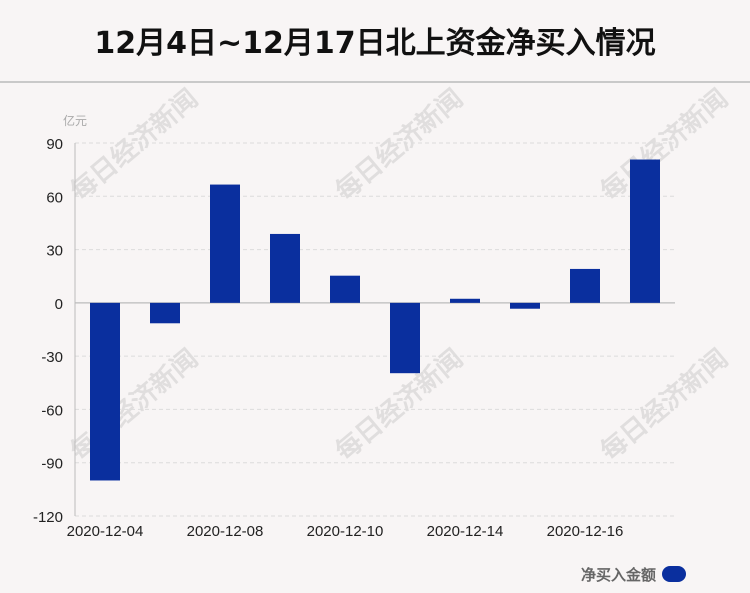 Image resolution: width=750 pixels, height=593 pixels. Describe the element at coordinates (59, 304) in the screenshot. I see `y-tick-label: 0` at that location.